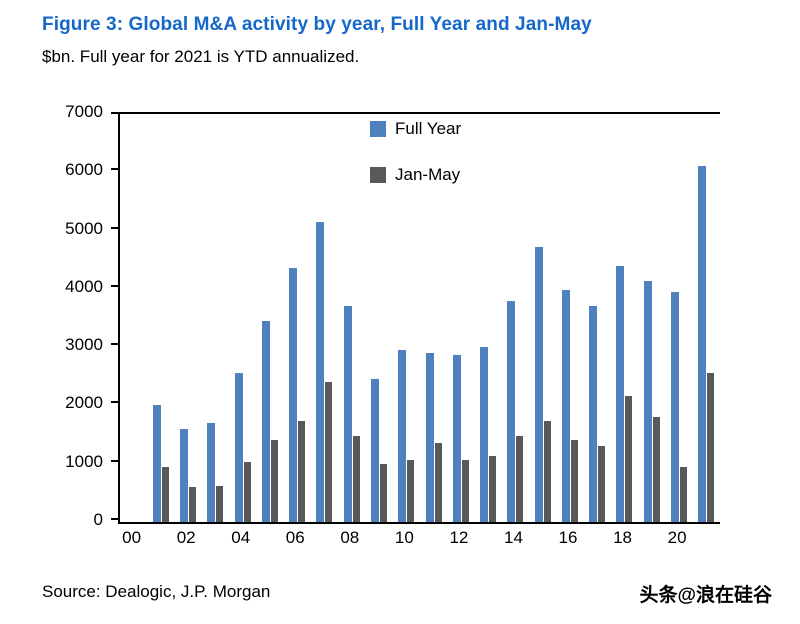 The width and height of the screenshot is (800, 624). Describe the element at coordinates (156, 591) in the screenshot. I see `source-note: Source: Dealogic, J.P. Morgan` at that location.